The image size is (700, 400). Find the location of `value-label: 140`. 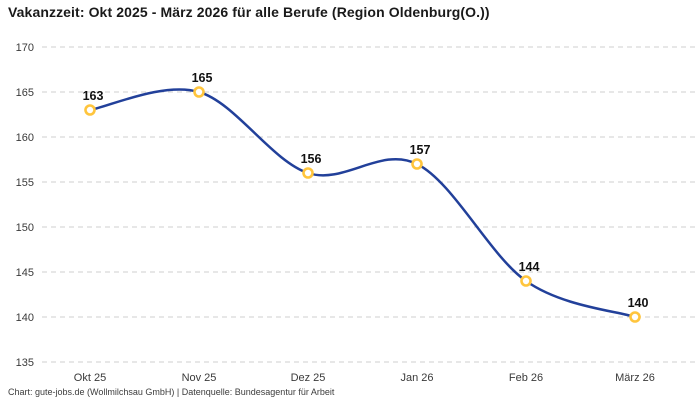

value-label: 140 is located at coordinates (638, 303).